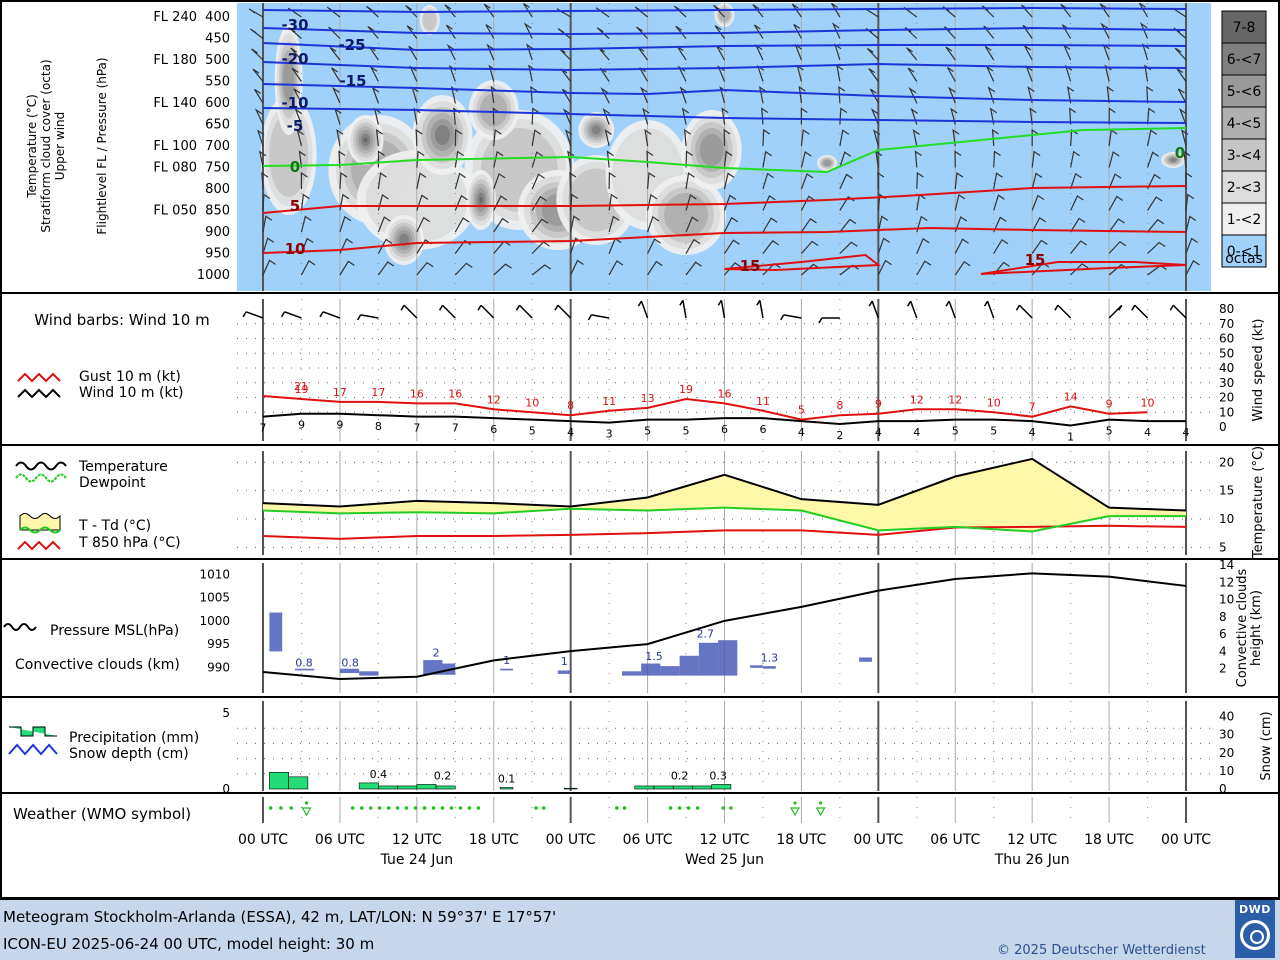 This screenshot has width=1280, height=960. I want to click on flight-level-label: FL 080, so click(175, 168).